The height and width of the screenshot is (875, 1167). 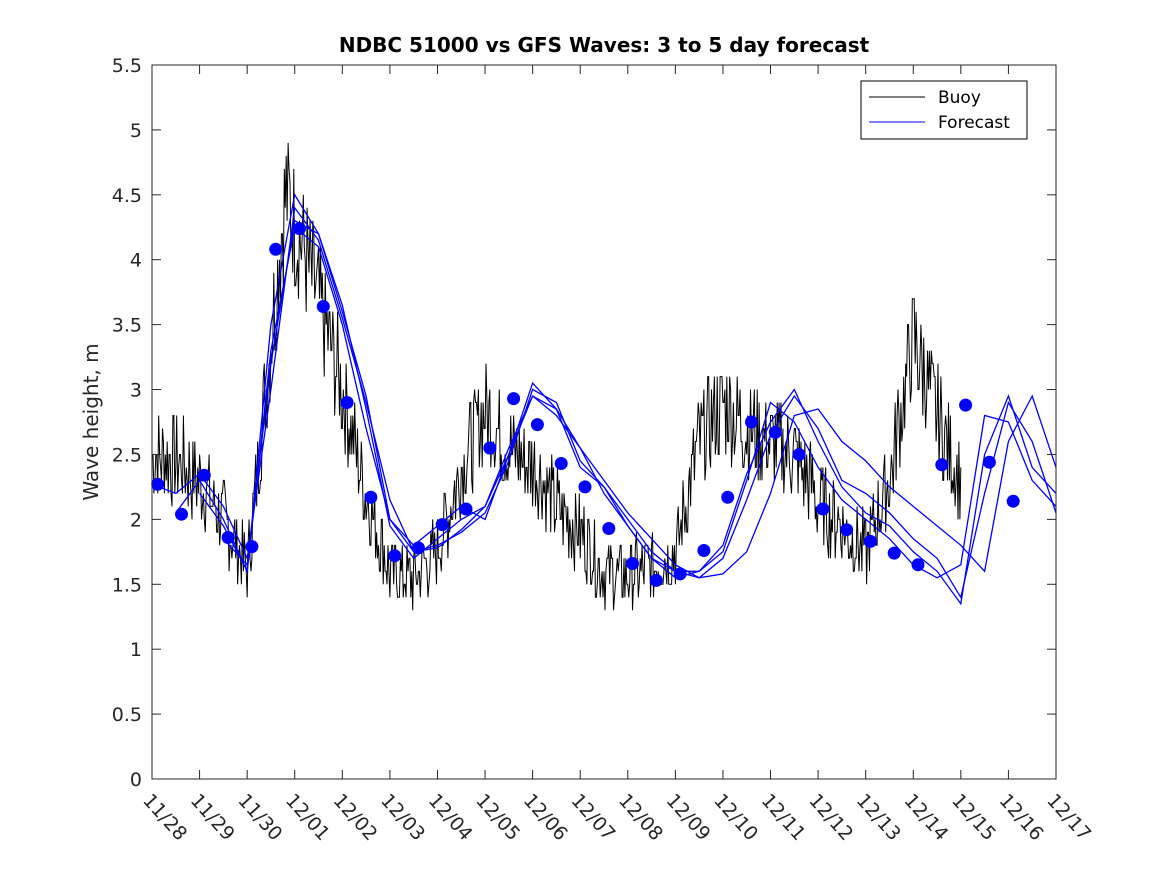 I want to click on y-tick-label: 1, so click(x=136, y=650).